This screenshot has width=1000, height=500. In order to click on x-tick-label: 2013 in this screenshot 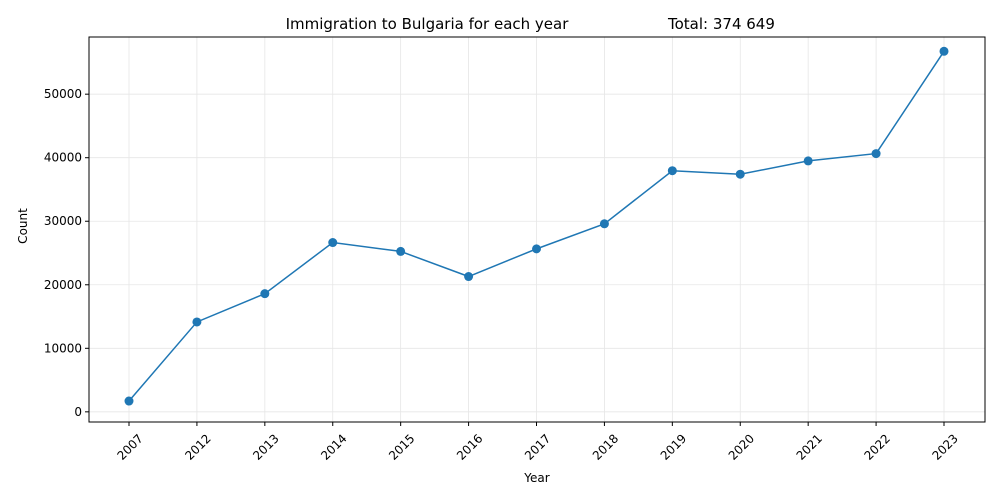, I will do `click(265, 446)`.